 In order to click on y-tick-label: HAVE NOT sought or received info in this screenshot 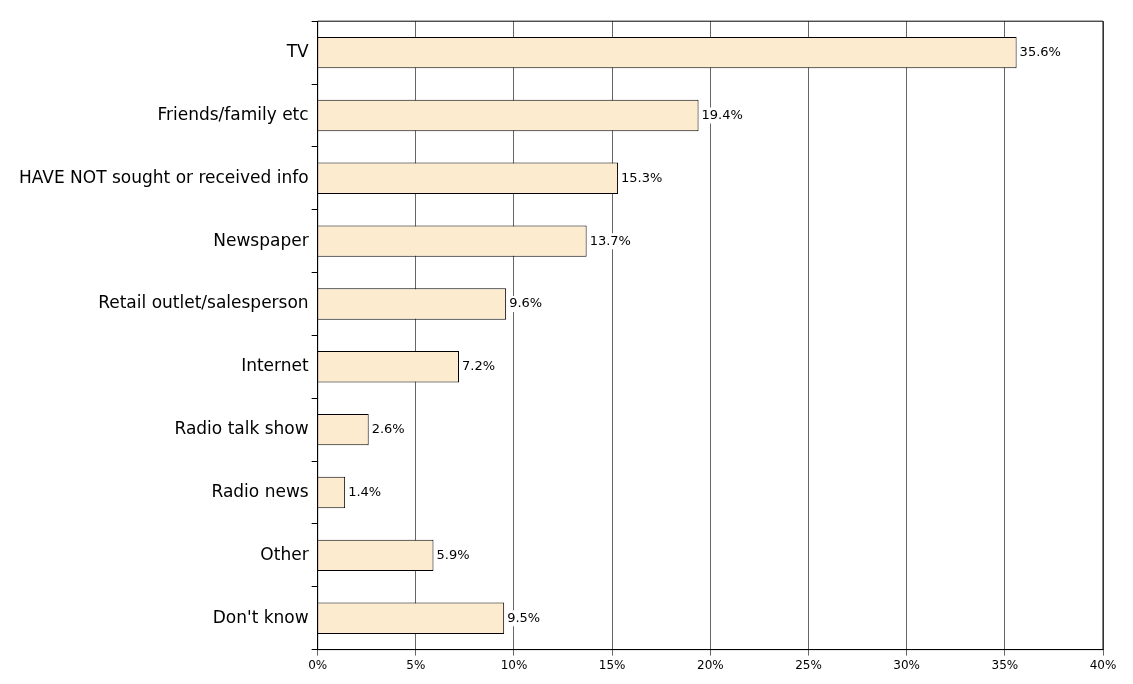, I will do `click(163, 176)`.